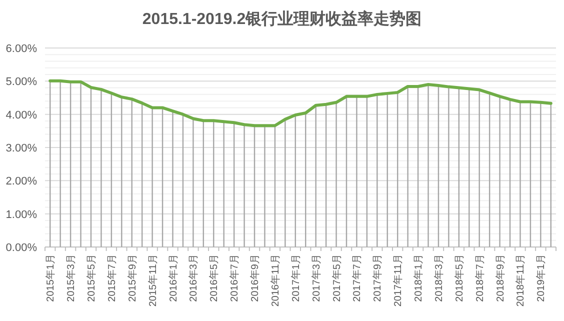 This screenshot has width=564, height=321. I want to click on x-tick-label: 2016年3月, so click(194, 278).